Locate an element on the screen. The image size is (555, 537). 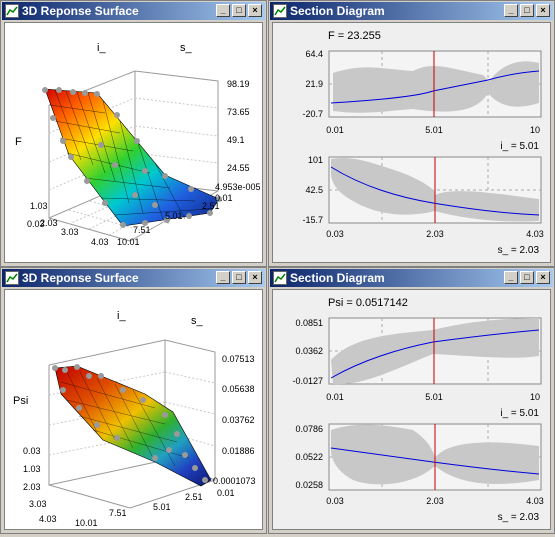
y-tick-label: 21.9 is located at coordinates (314, 84).